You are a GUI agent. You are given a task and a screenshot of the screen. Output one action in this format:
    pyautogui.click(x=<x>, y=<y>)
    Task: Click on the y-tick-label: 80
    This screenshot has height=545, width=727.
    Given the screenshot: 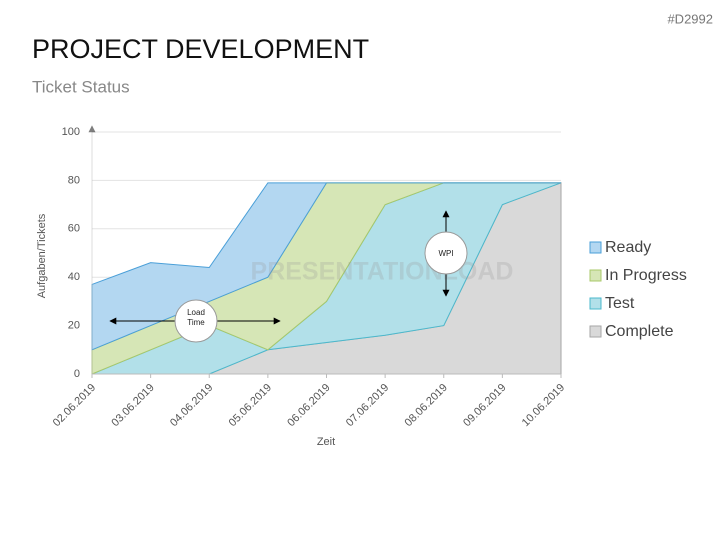 What is the action you would take?
    pyautogui.click(x=74, y=180)
    